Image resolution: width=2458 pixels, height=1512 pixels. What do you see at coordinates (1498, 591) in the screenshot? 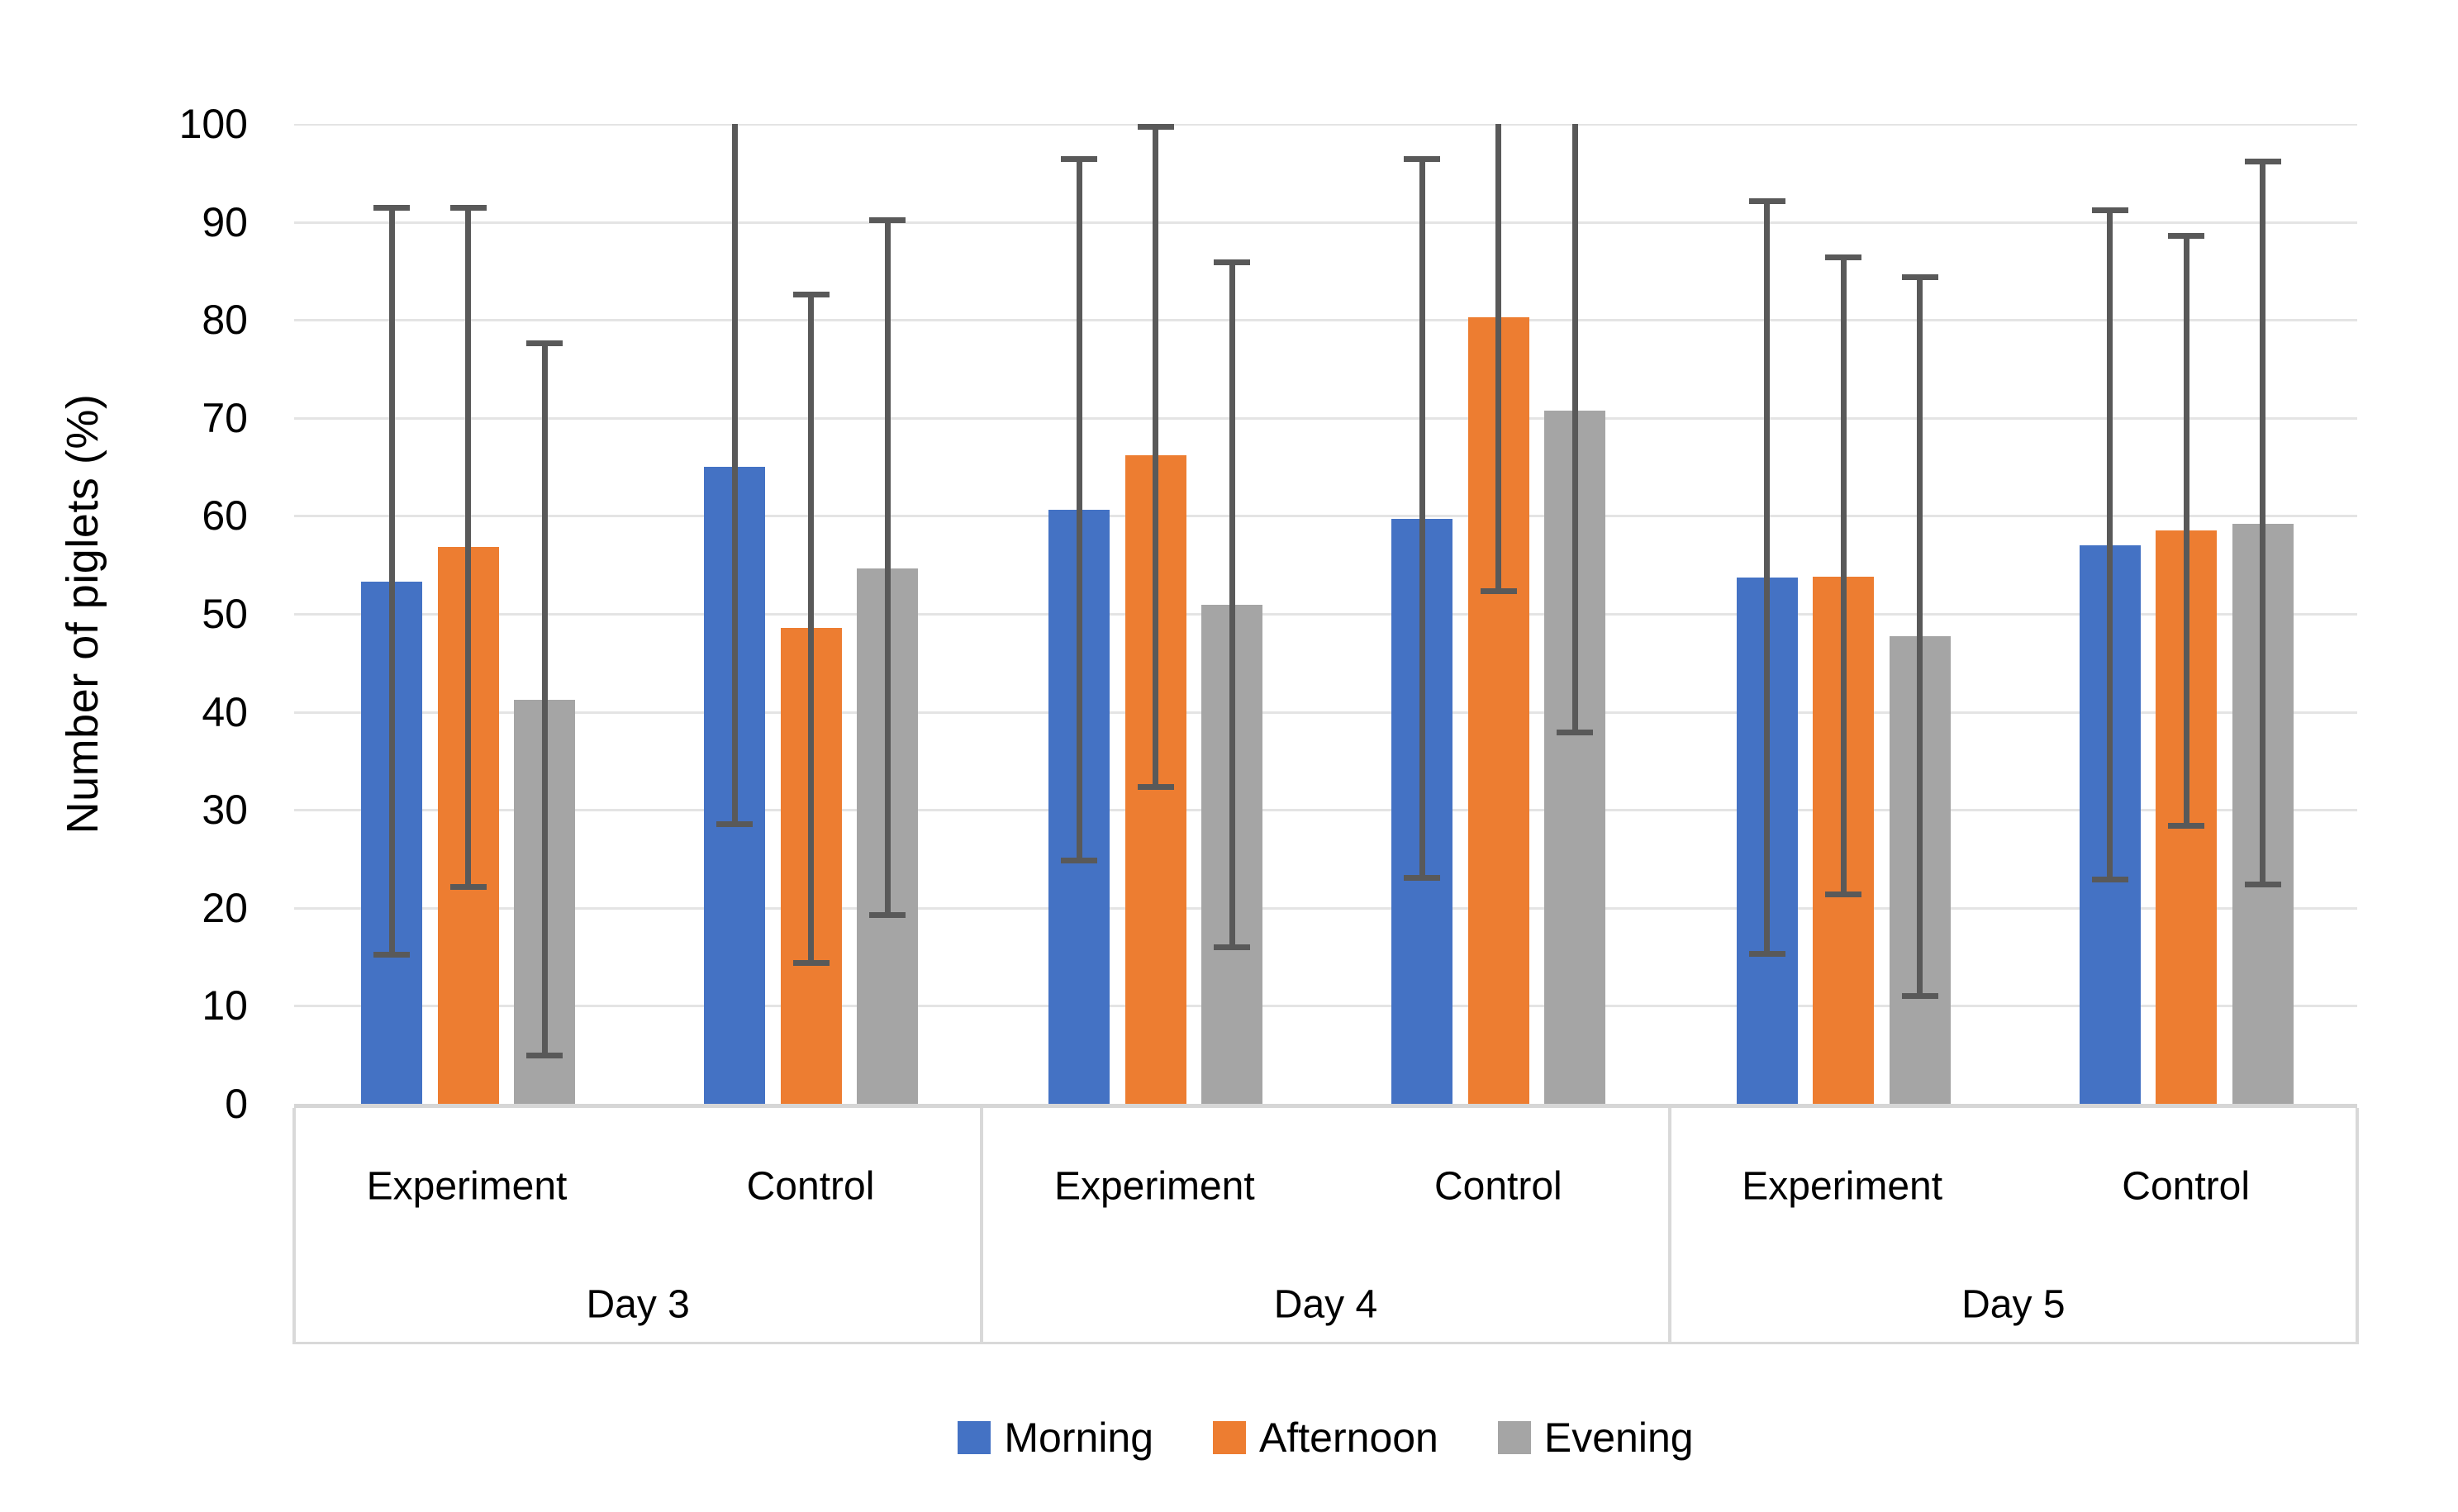
I see `error-cap-bottom-afternoon-day4-control` at bounding box center [1498, 591].